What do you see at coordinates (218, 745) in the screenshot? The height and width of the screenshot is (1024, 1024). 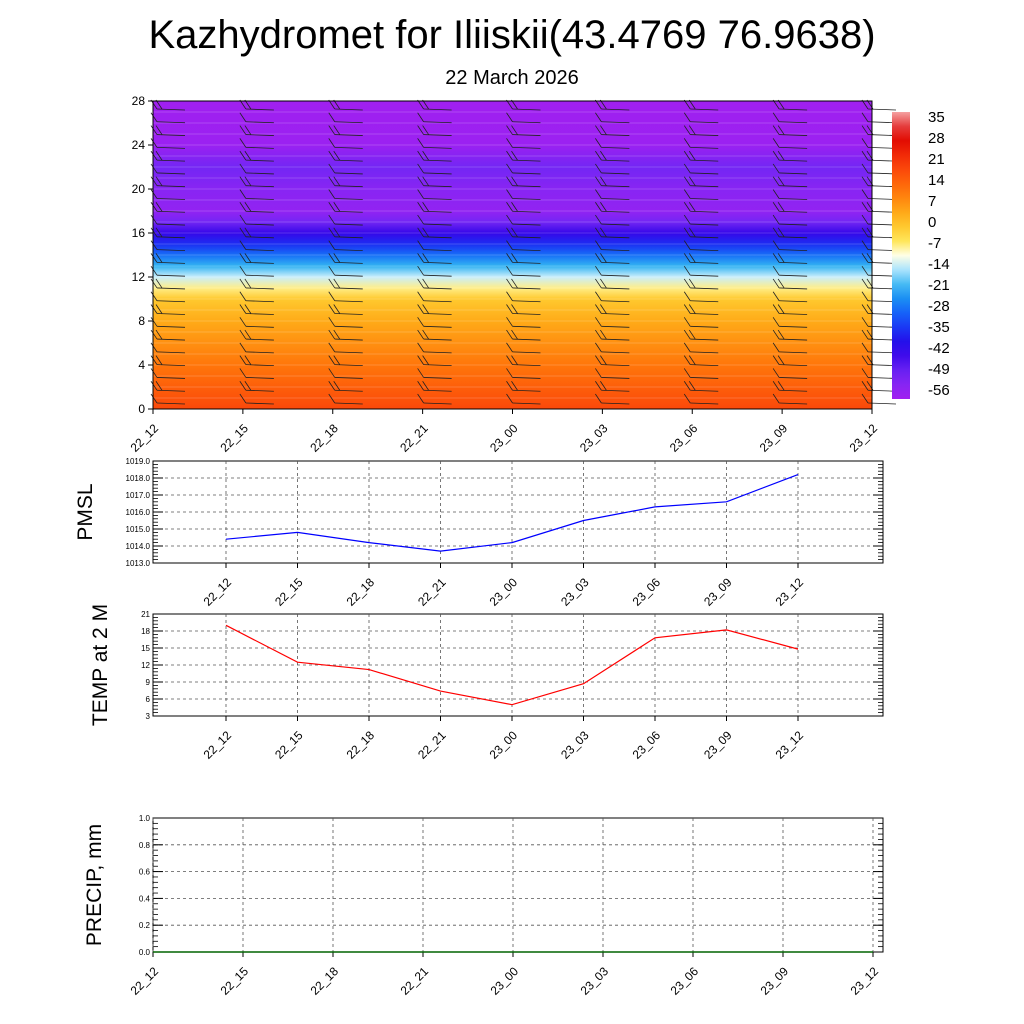 I see `x-tick-label: 22_12` at bounding box center [218, 745].